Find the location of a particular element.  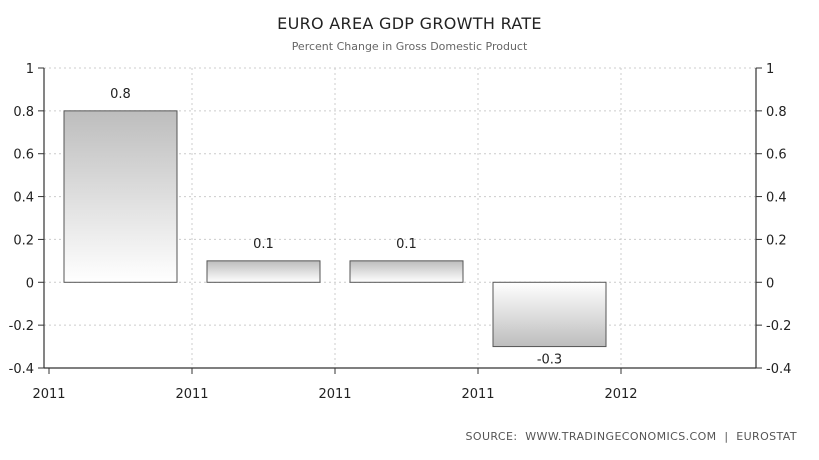

y-tick-label-right: -0.4 is located at coordinates (778, 369).